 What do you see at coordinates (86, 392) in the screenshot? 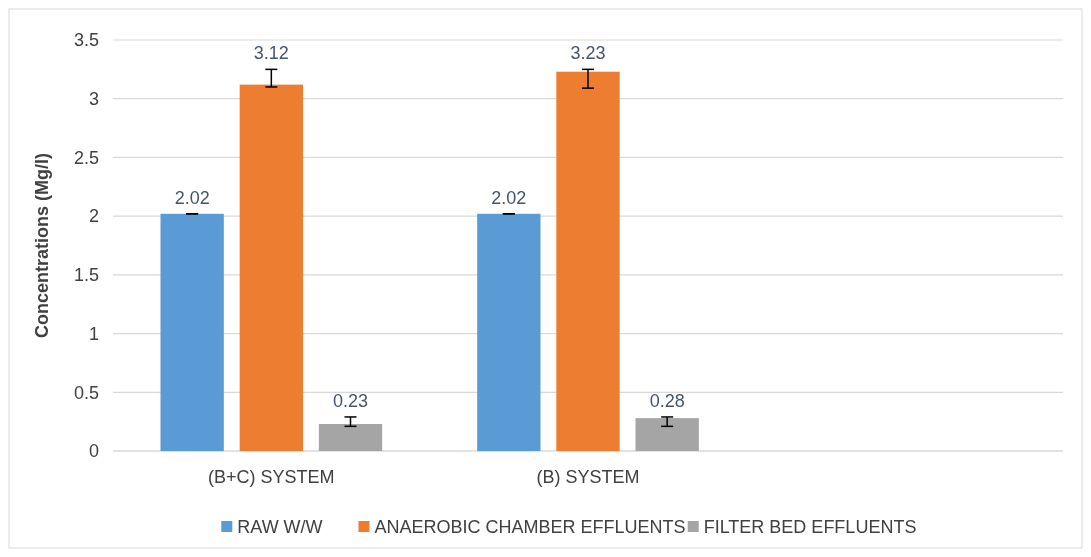
I see `y-tick-label: 0.5` at bounding box center [86, 392].